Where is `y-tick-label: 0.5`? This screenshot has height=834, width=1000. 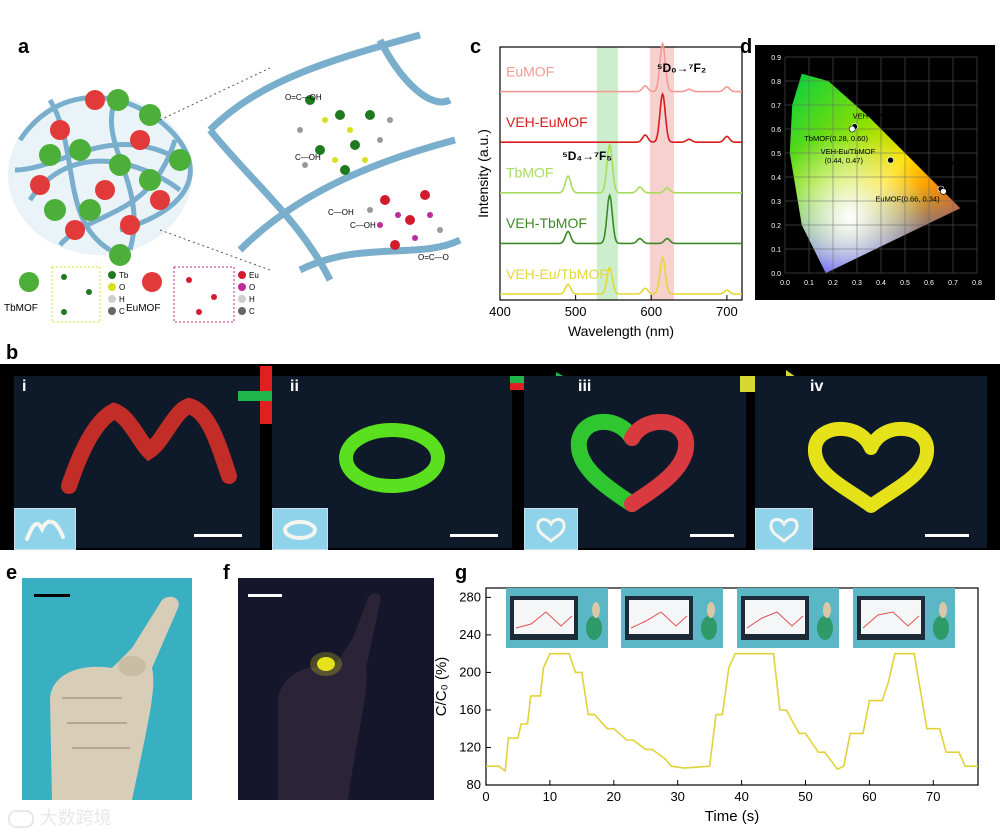
y-tick-label: 0.5 is located at coordinates (776, 154).